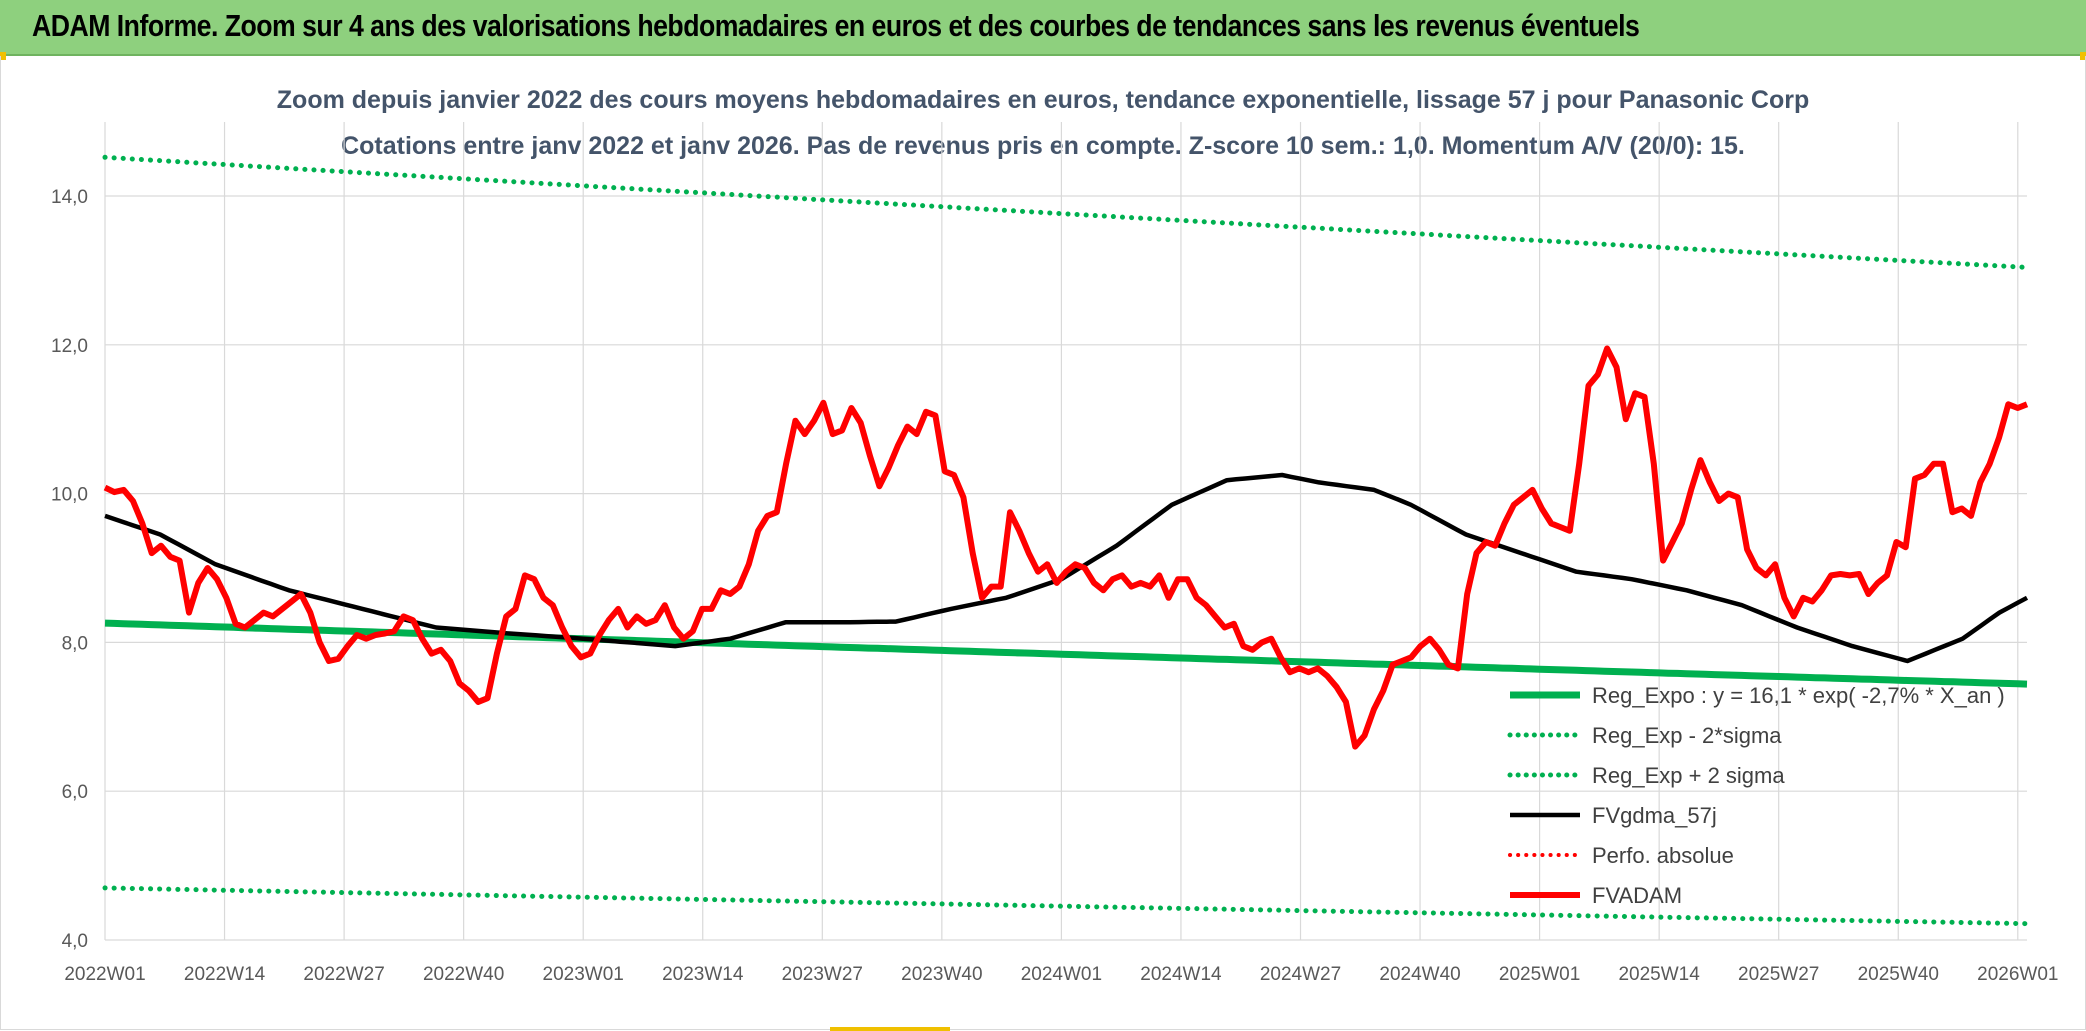  I want to click on corner-accent-left, so click(3, 56).